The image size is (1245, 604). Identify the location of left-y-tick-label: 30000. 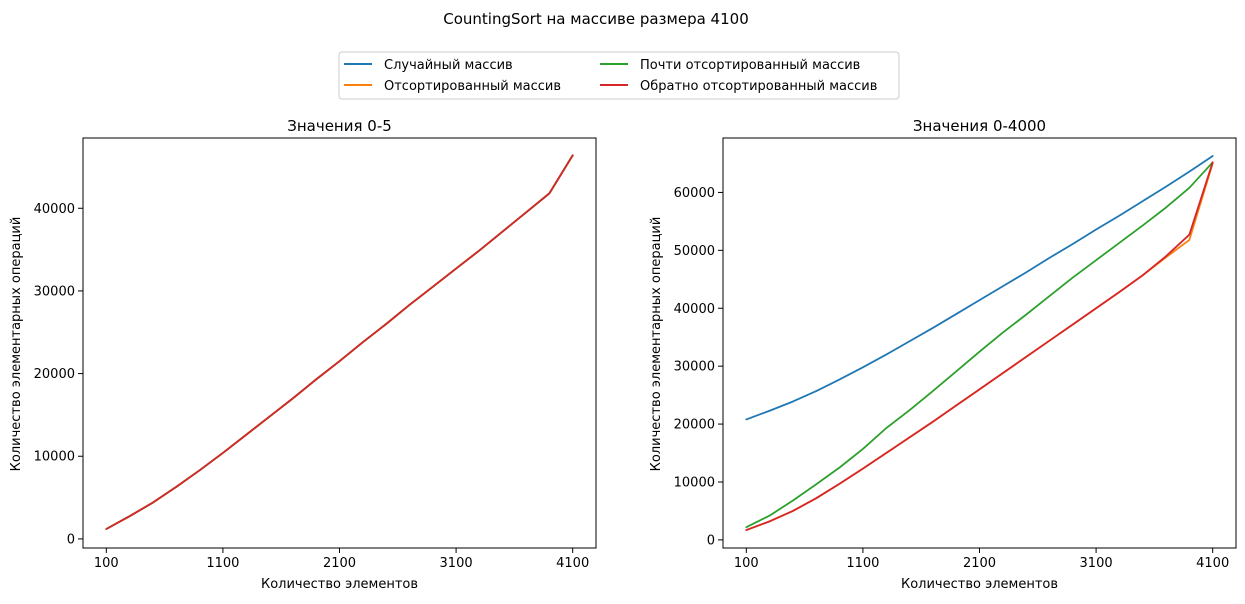
(54, 291).